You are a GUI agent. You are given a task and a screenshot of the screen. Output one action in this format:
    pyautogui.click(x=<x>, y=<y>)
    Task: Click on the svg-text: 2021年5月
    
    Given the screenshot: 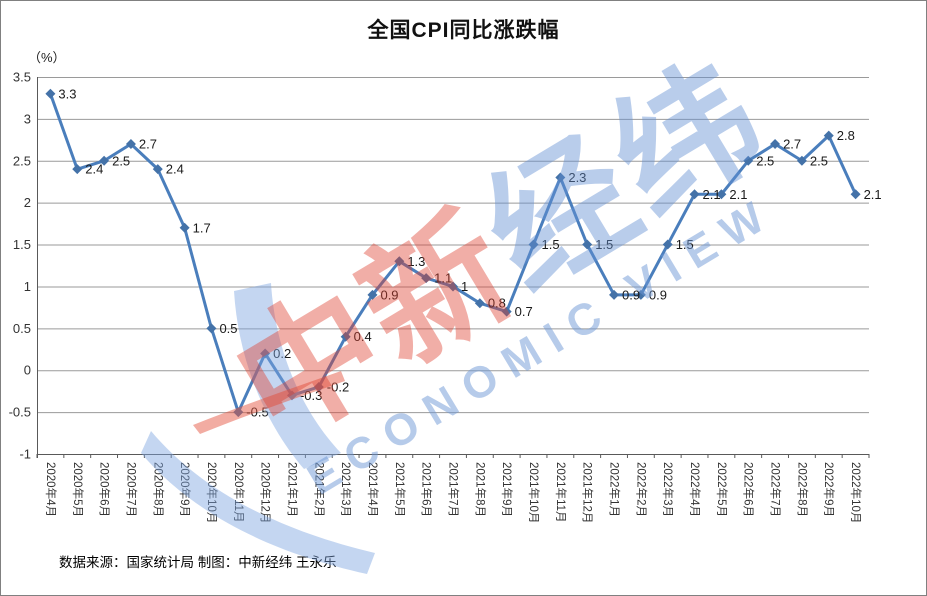 What is the action you would take?
    pyautogui.click(x=400, y=489)
    